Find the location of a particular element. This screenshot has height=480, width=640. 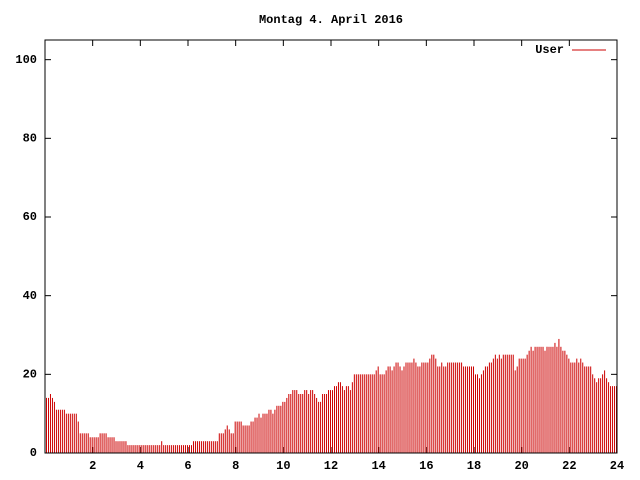

x-tick-label: 4 is located at coordinates (140, 466).